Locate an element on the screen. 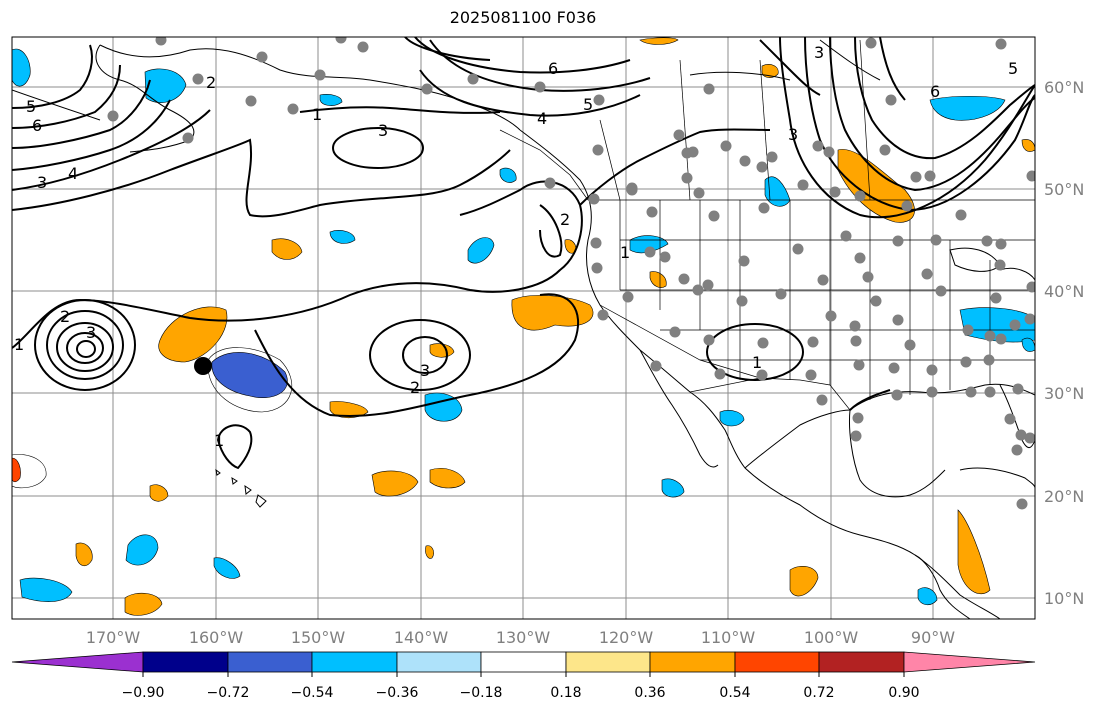 Image resolution: width=1105 pixels, height=712 pixels. lat-label: 10°N is located at coordinates (1064, 598).